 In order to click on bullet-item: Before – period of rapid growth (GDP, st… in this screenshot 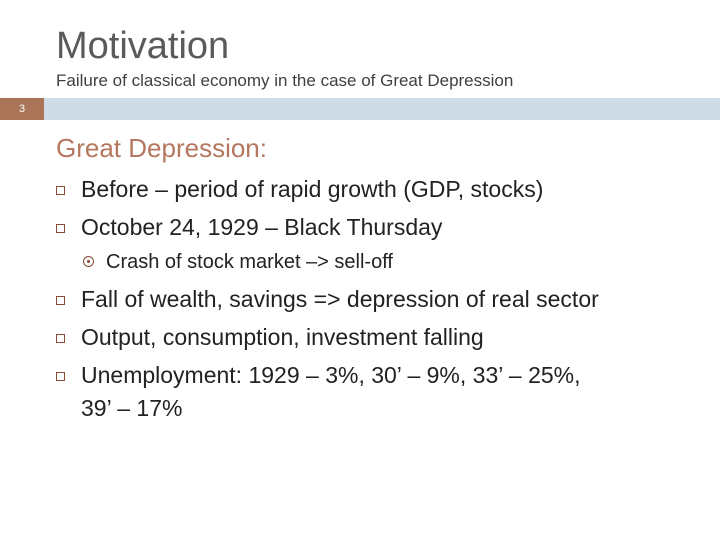, I will do `click(312, 189)`.